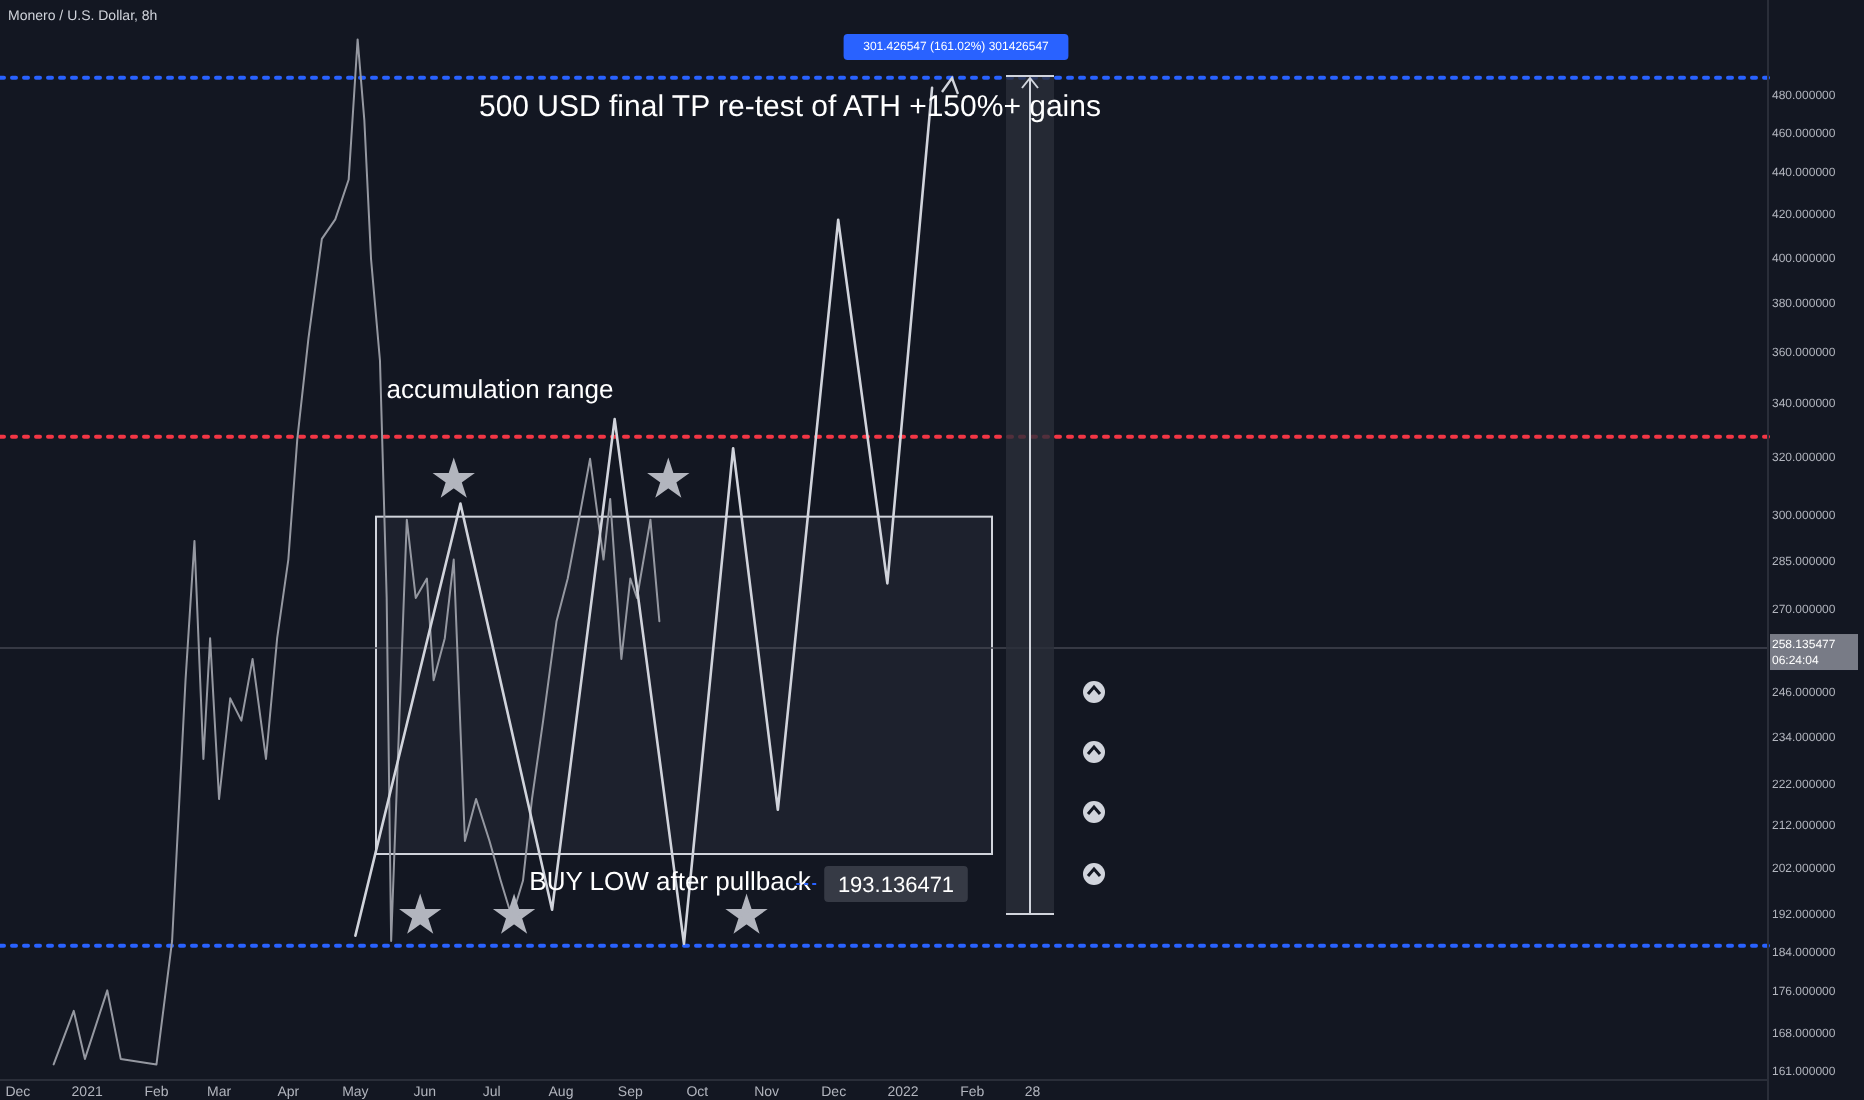  What do you see at coordinates (896, 886) in the screenshot?
I see `annotation: 193.136471` at bounding box center [896, 886].